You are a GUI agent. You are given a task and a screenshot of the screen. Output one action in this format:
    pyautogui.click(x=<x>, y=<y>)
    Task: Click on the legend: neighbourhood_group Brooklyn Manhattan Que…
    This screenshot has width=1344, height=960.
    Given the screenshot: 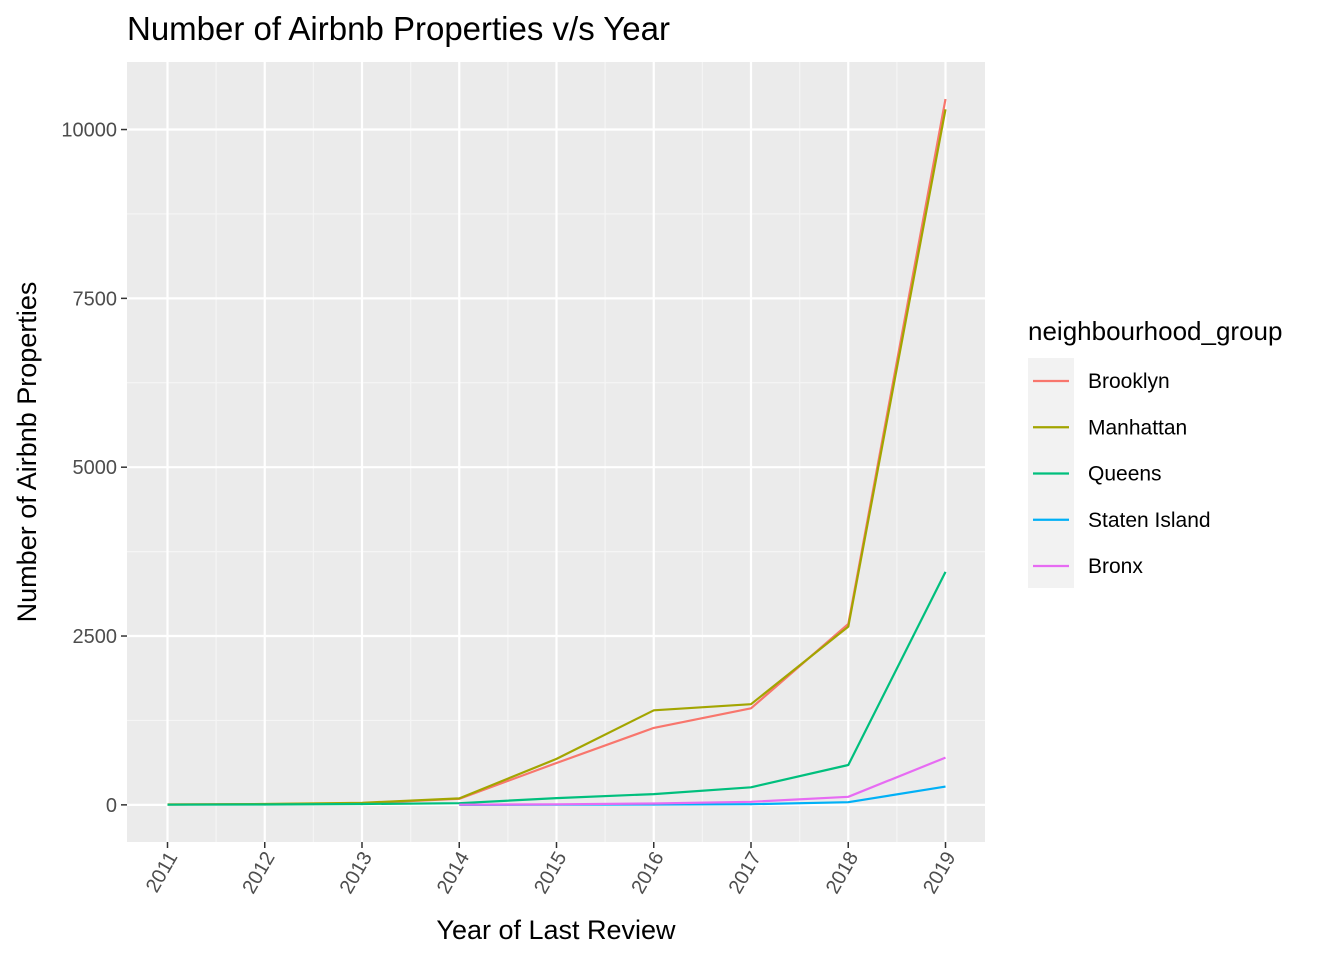 What is the action you would take?
    pyautogui.click(x=1155, y=452)
    